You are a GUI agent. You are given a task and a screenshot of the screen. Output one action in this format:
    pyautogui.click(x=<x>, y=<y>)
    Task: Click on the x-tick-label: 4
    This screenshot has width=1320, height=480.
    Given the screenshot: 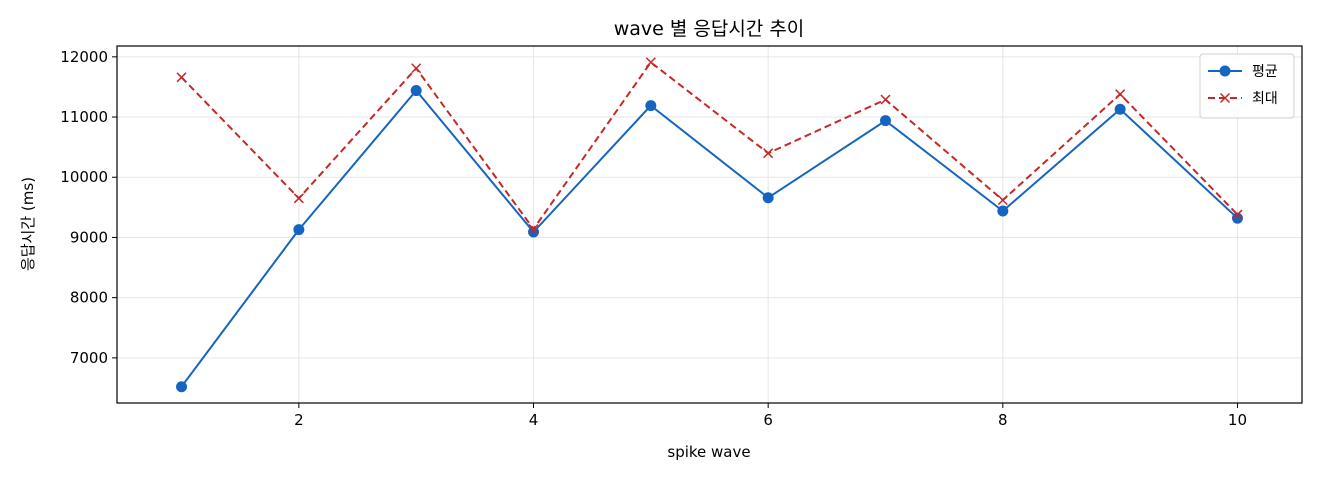 What is the action you would take?
    pyautogui.click(x=534, y=420)
    